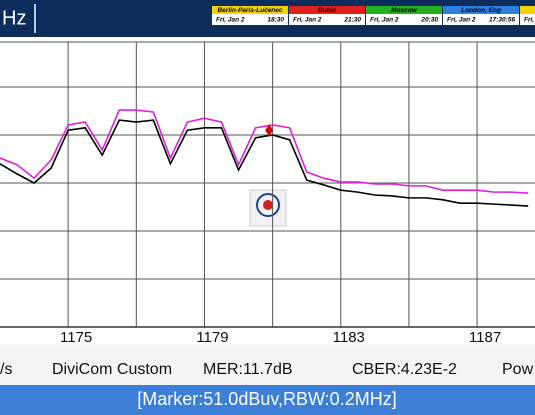 The height and width of the screenshot is (415, 535). I want to click on marker-info: [Marker:51.0dBuv,RBW:0.2MHz], so click(266, 399).